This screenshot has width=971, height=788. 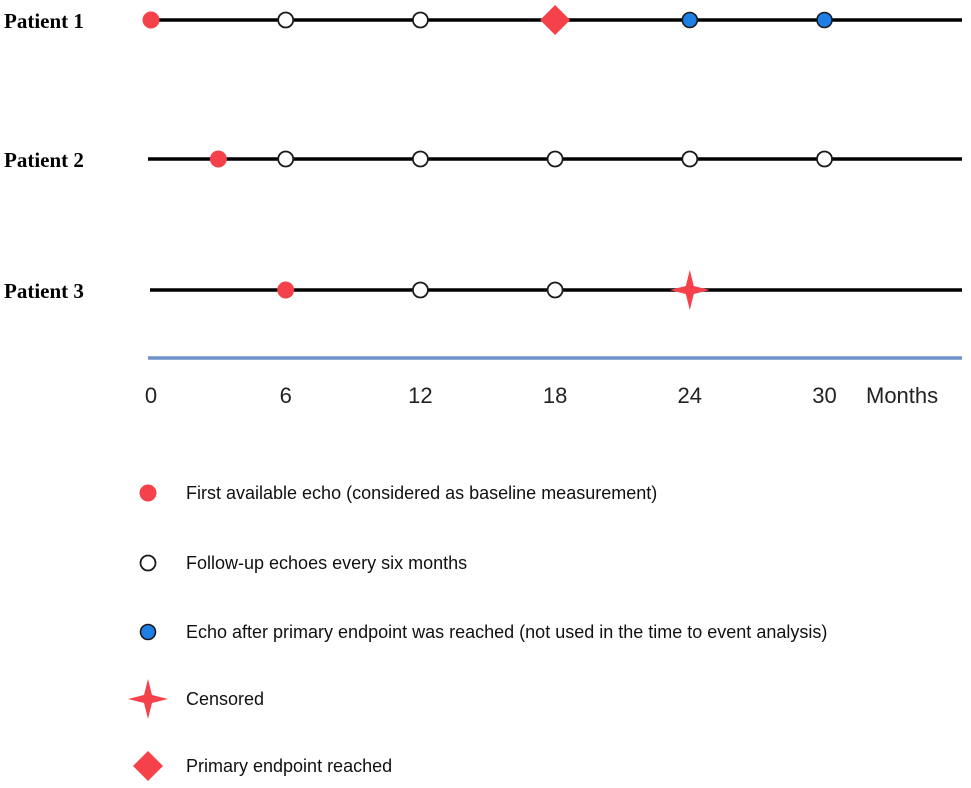 I want to click on axis-tick-label: 30, so click(x=824, y=395).